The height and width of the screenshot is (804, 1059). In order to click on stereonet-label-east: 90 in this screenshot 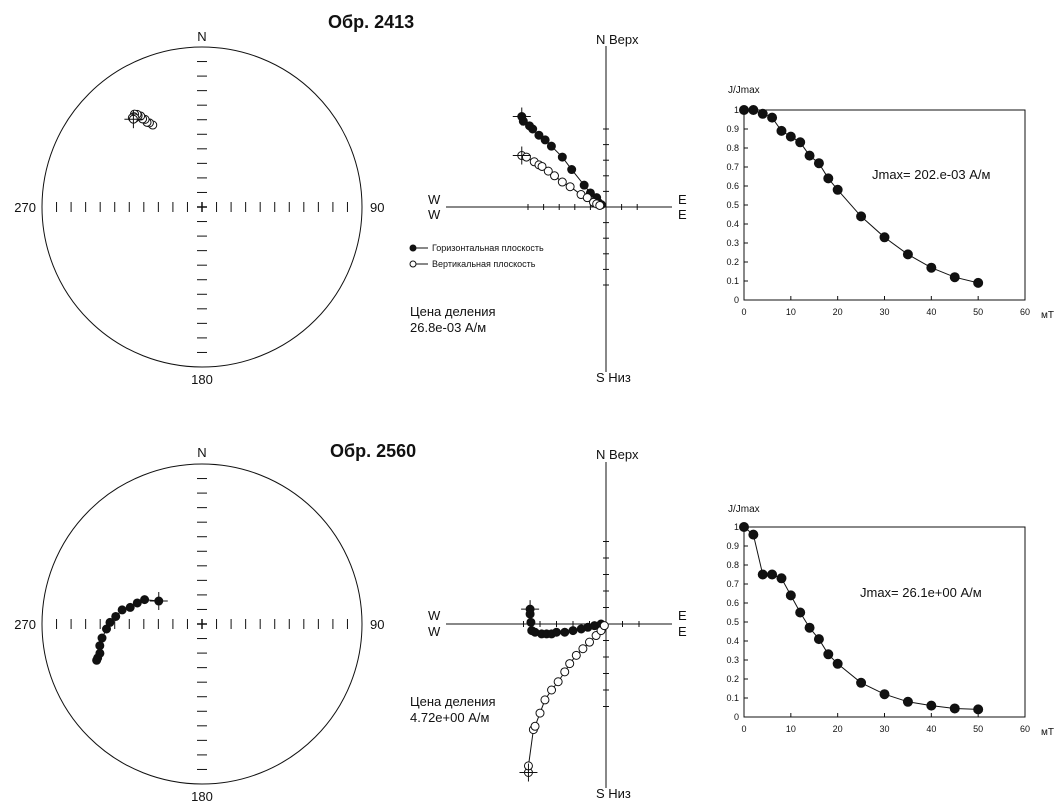, I will do `click(377, 207)`.